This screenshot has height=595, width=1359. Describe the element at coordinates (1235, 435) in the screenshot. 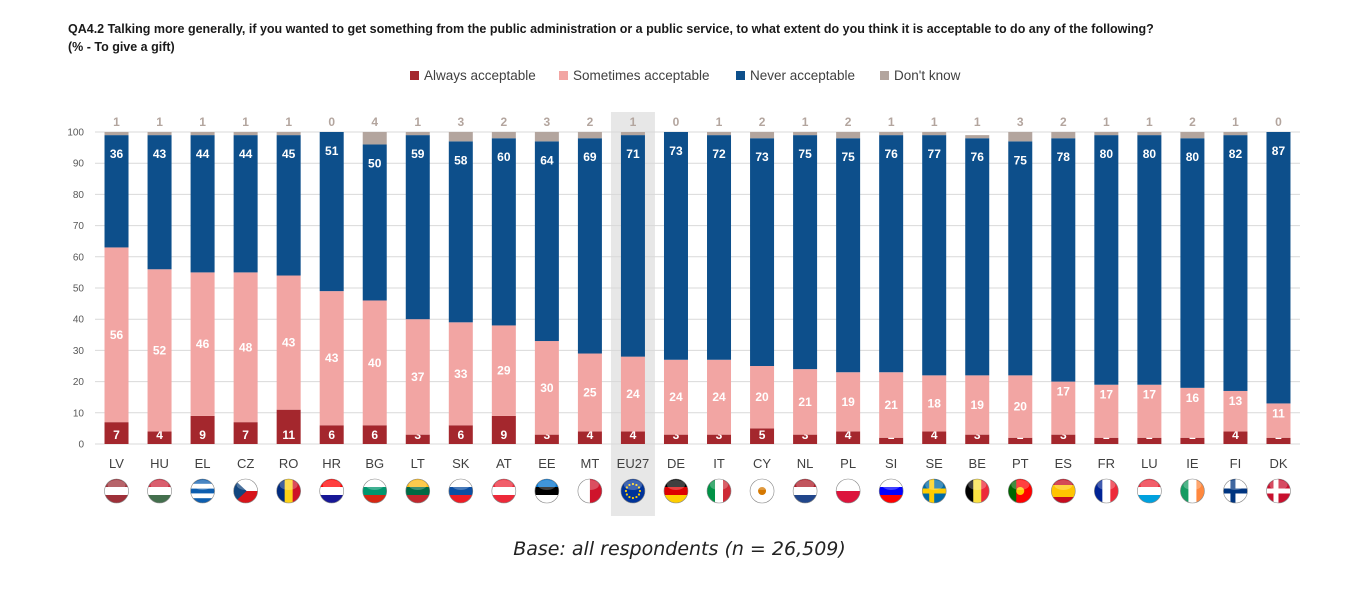

I see `data-label-always: 4` at that location.